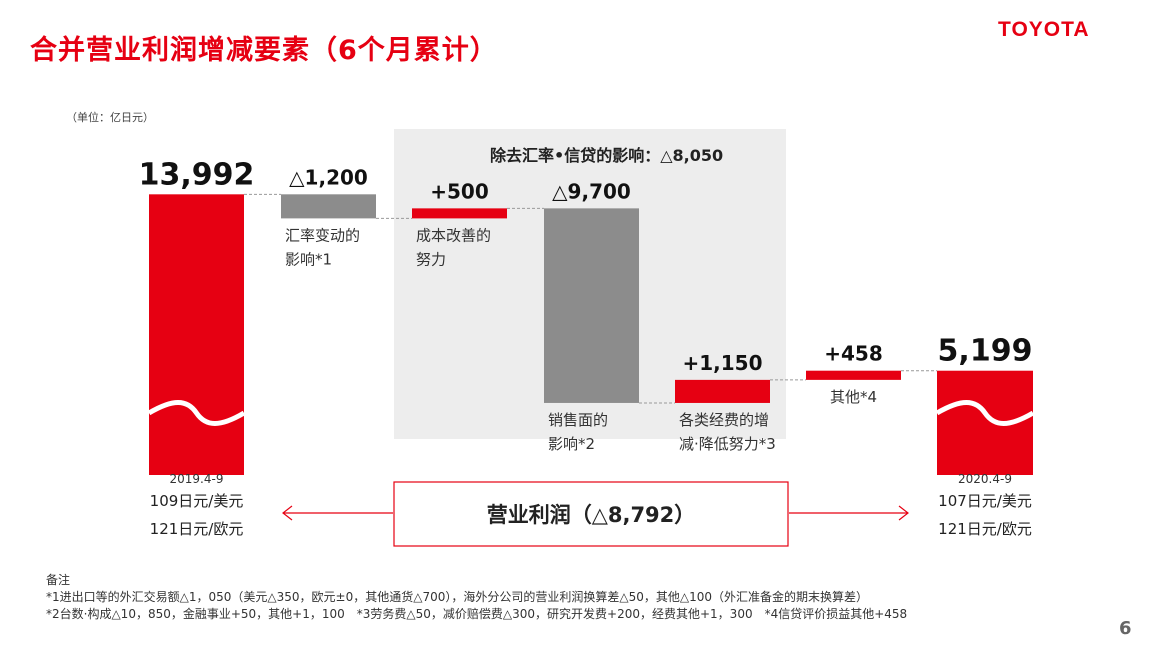 Image resolution: width=1155 pixels, height=646 pixels. What do you see at coordinates (853, 354) in the screenshot?
I see `value-label-5: +458` at bounding box center [853, 354].